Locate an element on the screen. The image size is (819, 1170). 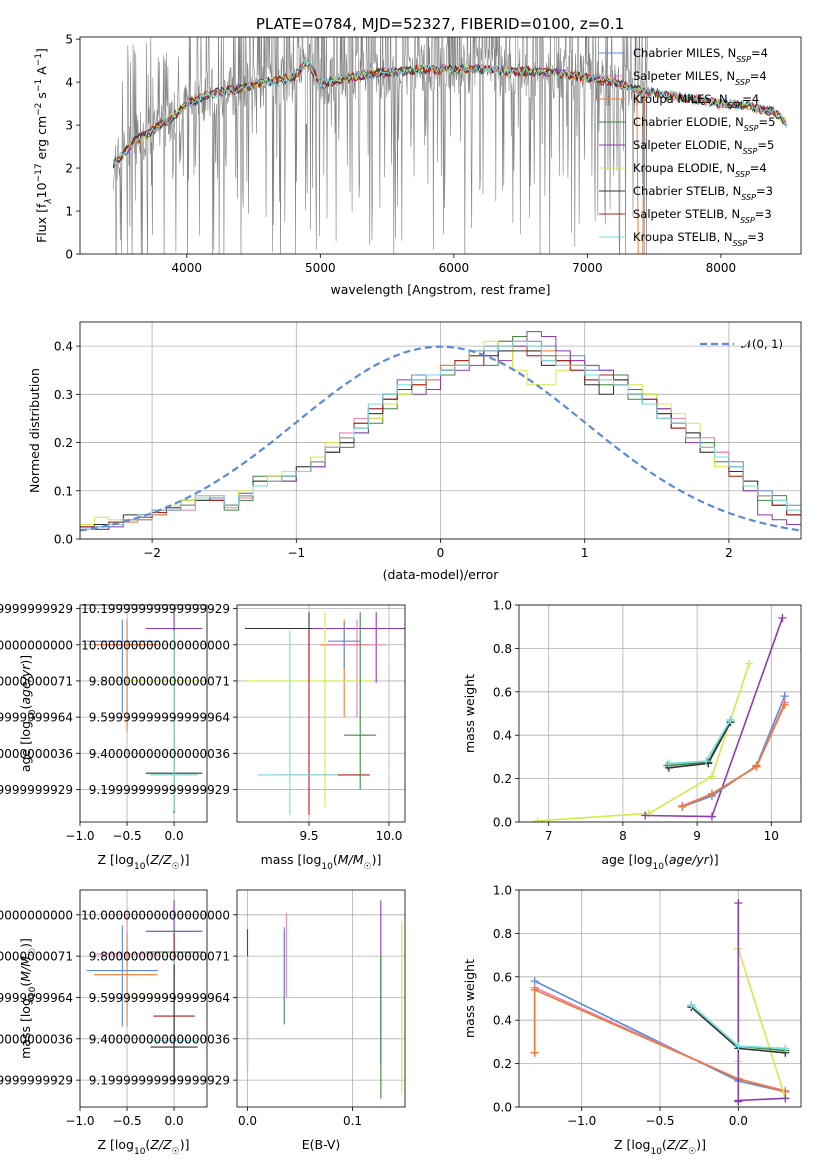
x-axis-label: wavelength [Angstrom, rest frame] is located at coordinates (440, 289).